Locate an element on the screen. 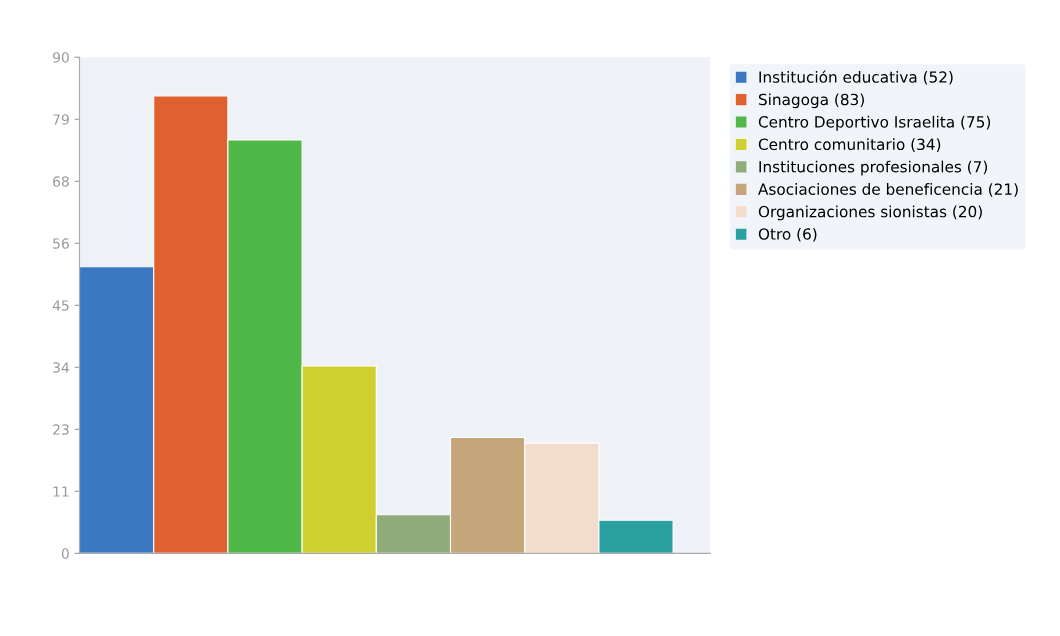 The width and height of the screenshot is (1060, 636). legend-label: Centro Deportivo Israelita (75) is located at coordinates (874, 123).